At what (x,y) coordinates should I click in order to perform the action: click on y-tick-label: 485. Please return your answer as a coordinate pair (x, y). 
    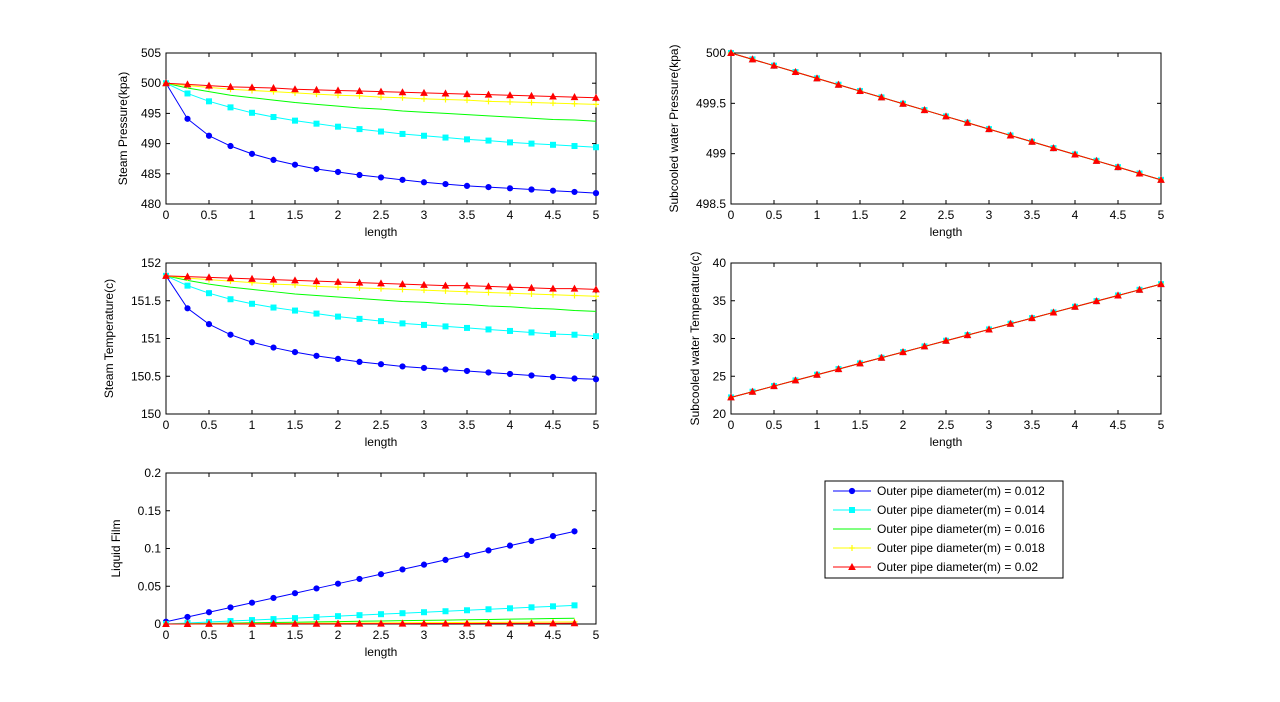
    Looking at the image, I should click on (151, 174).